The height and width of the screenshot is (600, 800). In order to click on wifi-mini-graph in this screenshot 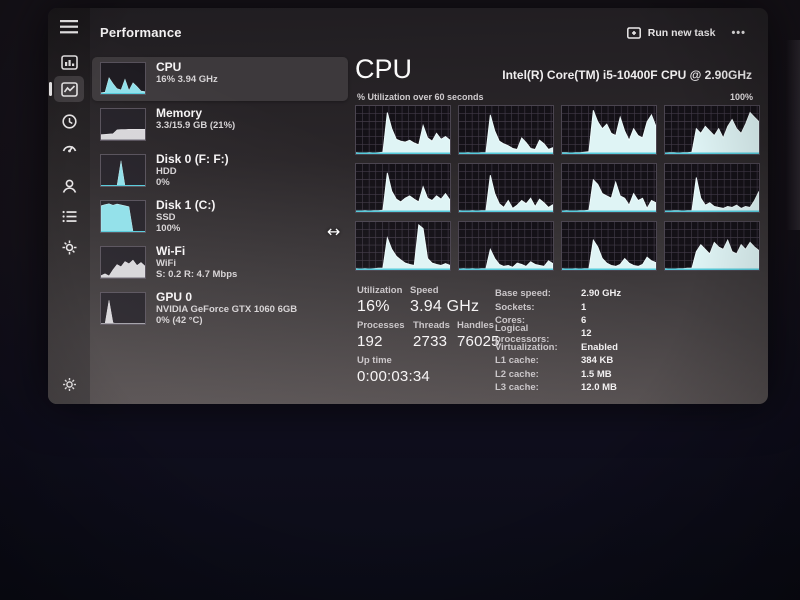, I will do `click(123, 262)`.